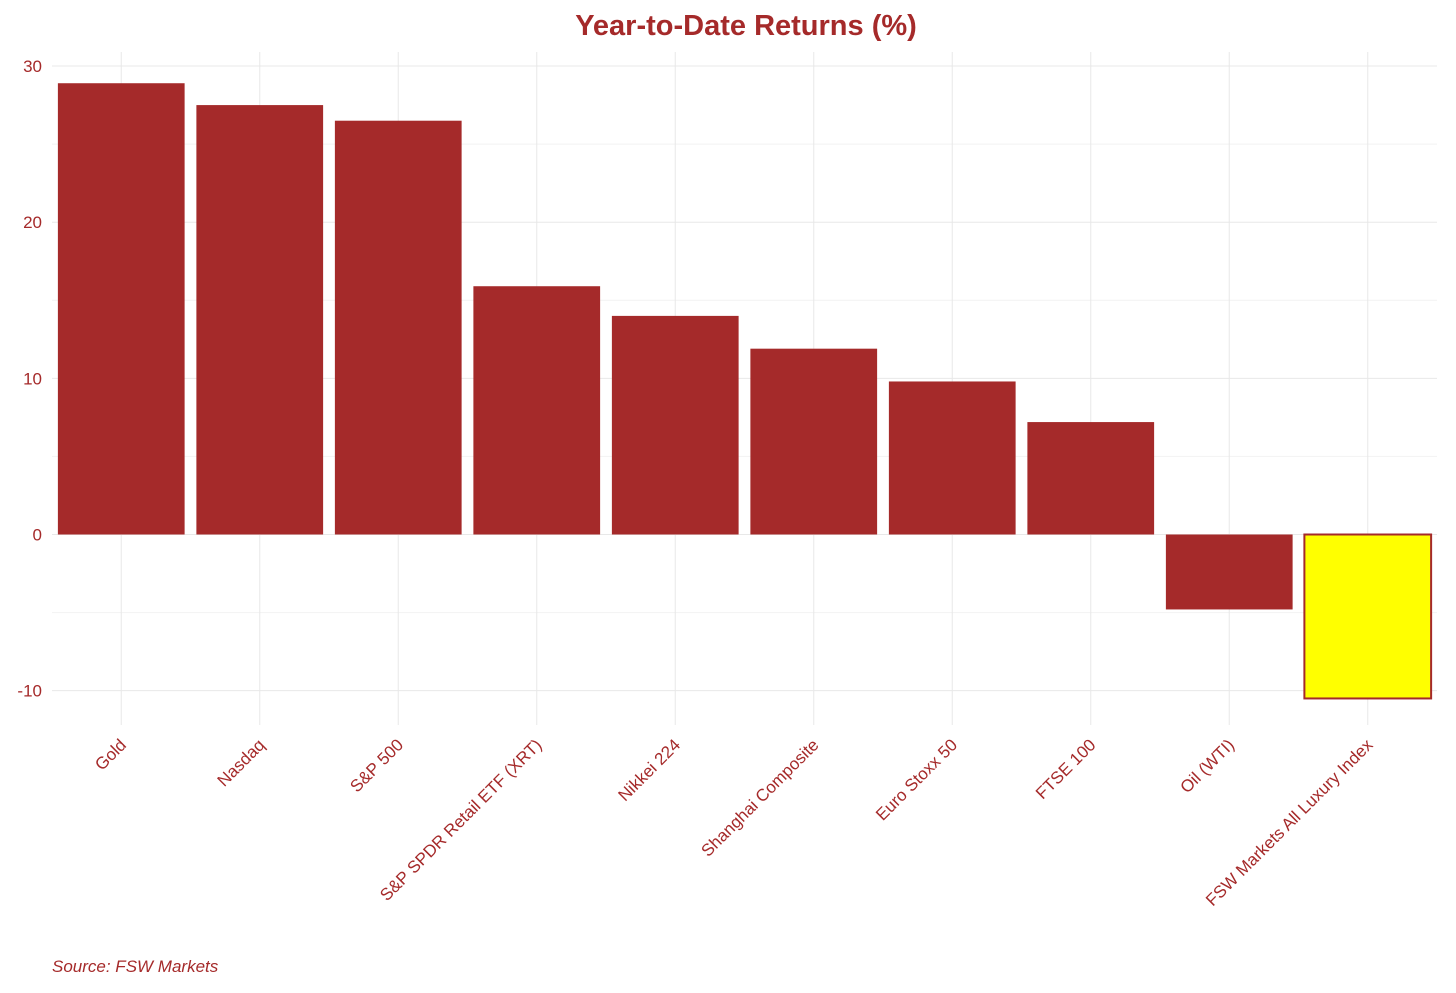  Describe the element at coordinates (460, 819) in the screenshot. I see `x-tick-label: S&P SPDR Retail ETF (XRT)` at that location.